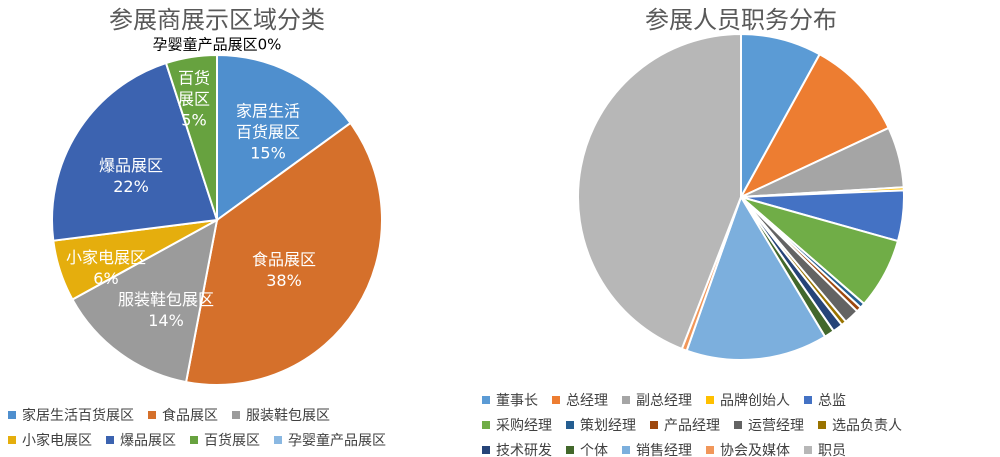 The image size is (1000, 457). What do you see at coordinates (194, 120) in the screenshot?
I see `data-label-value: 5%` at bounding box center [194, 120].